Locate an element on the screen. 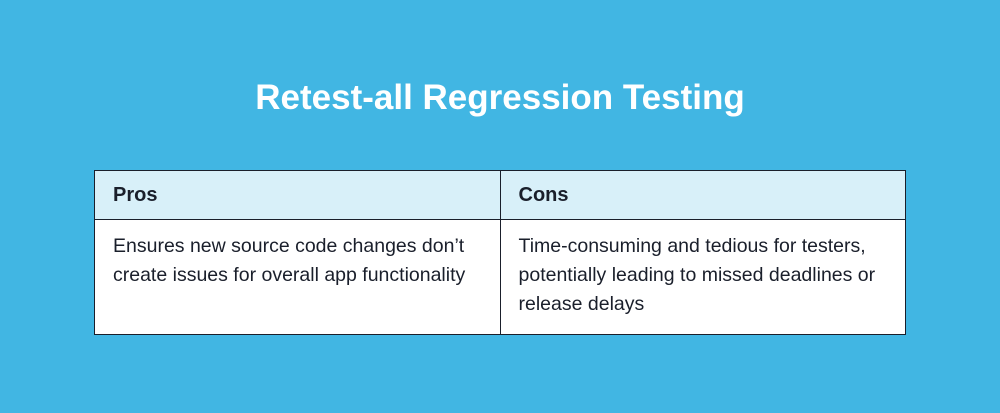 The height and width of the screenshot is (413, 1000). page-title: Retest-all Regression Testing is located at coordinates (500, 97).